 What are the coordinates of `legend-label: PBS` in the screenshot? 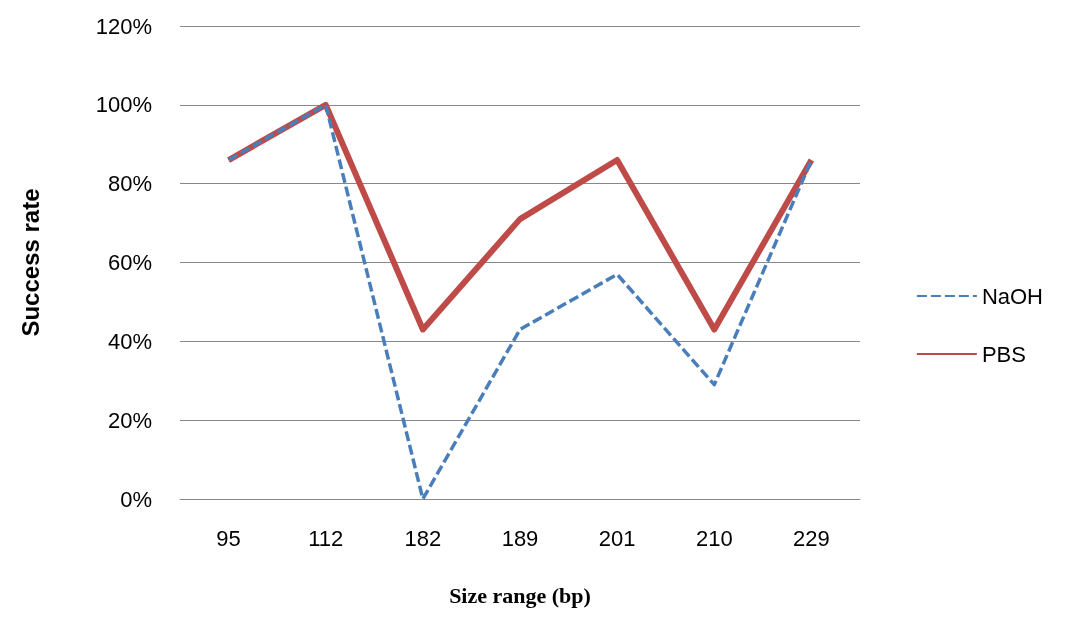 It's located at (1003, 354).